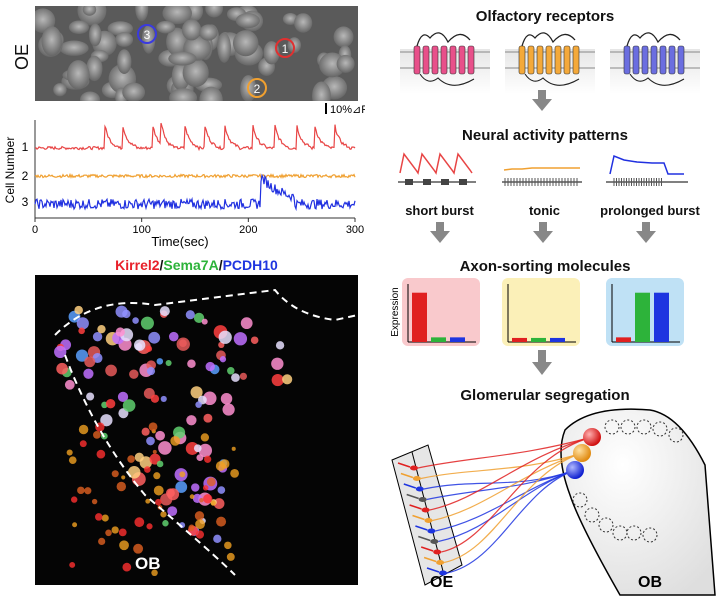 This screenshot has height=599, width=720. I want to click on glomerular-diagram: OE OB, so click(553, 502).